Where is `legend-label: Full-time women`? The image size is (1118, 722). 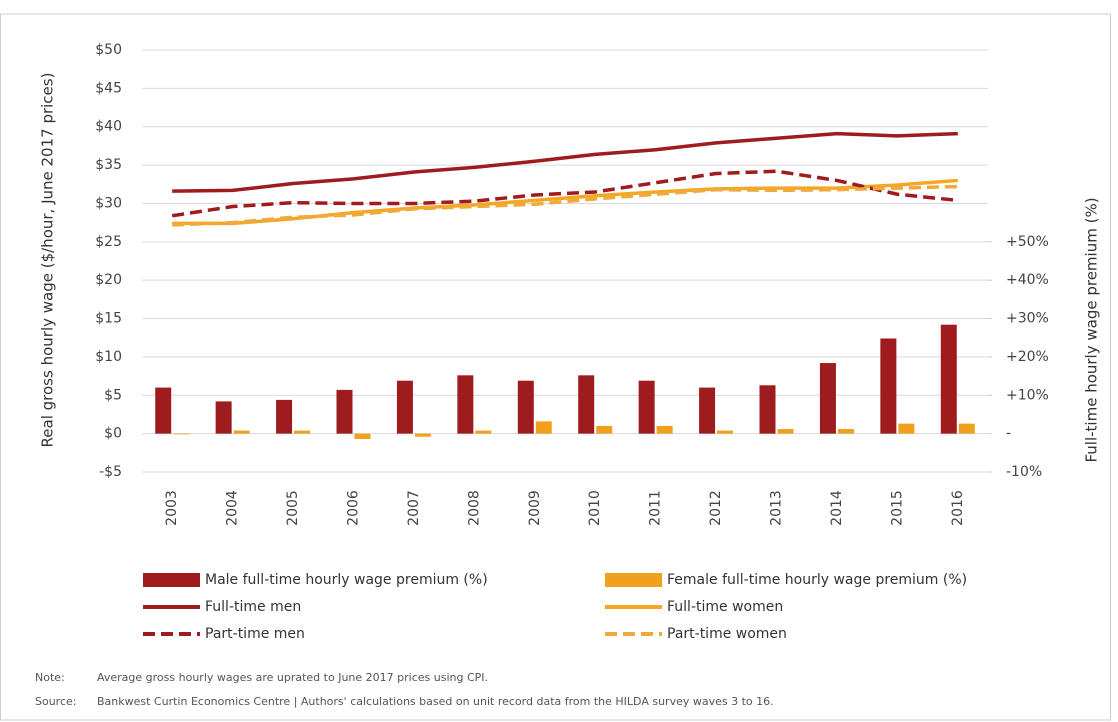 legend-label: Full-time women is located at coordinates (725, 607).